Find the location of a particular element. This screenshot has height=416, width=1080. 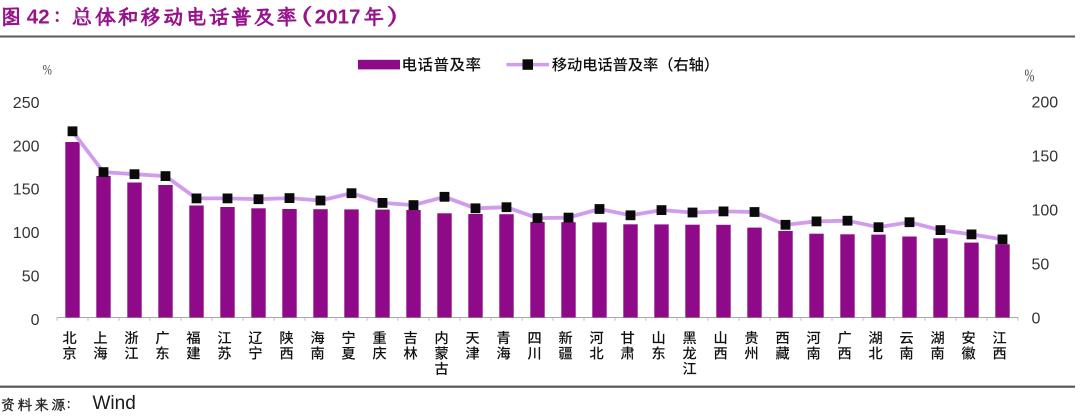

svg-text: 250 is located at coordinates (26, 103).